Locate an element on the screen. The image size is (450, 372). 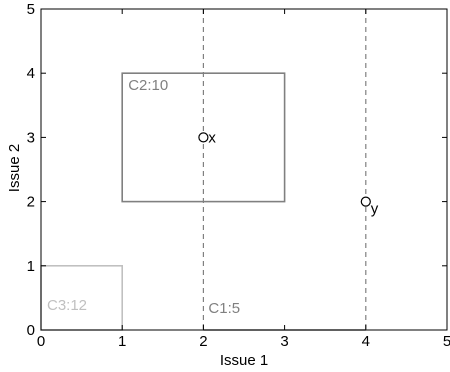
region-label-1: C2:10 is located at coordinates (148, 85).